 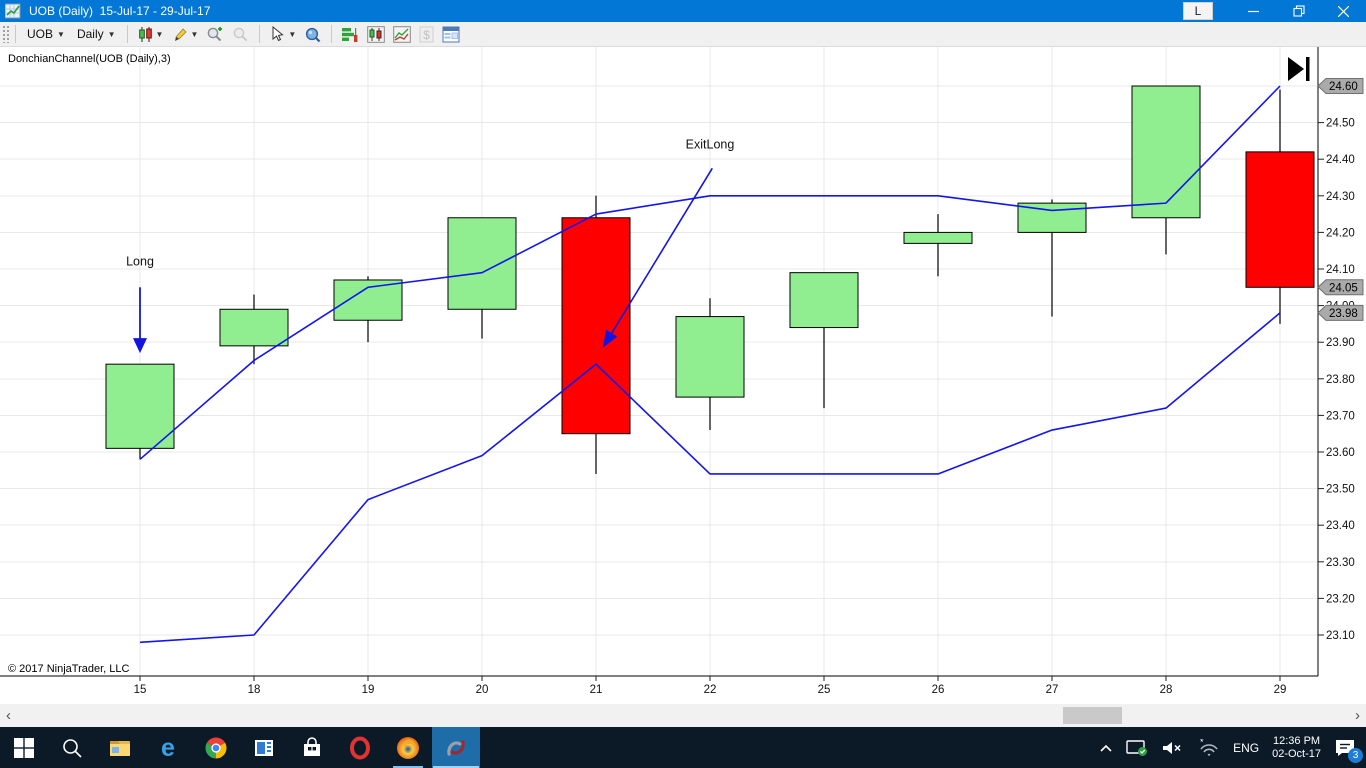 I want to click on chart-window-icon, so click(x=13, y=11).